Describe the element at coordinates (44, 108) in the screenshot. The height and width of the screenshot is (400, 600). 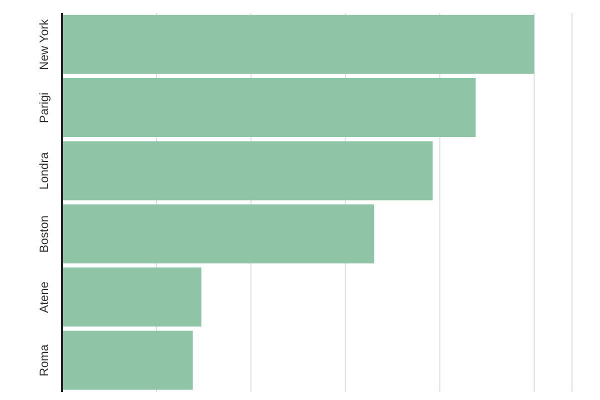
I see `y-tick-label: Parigi` at that location.